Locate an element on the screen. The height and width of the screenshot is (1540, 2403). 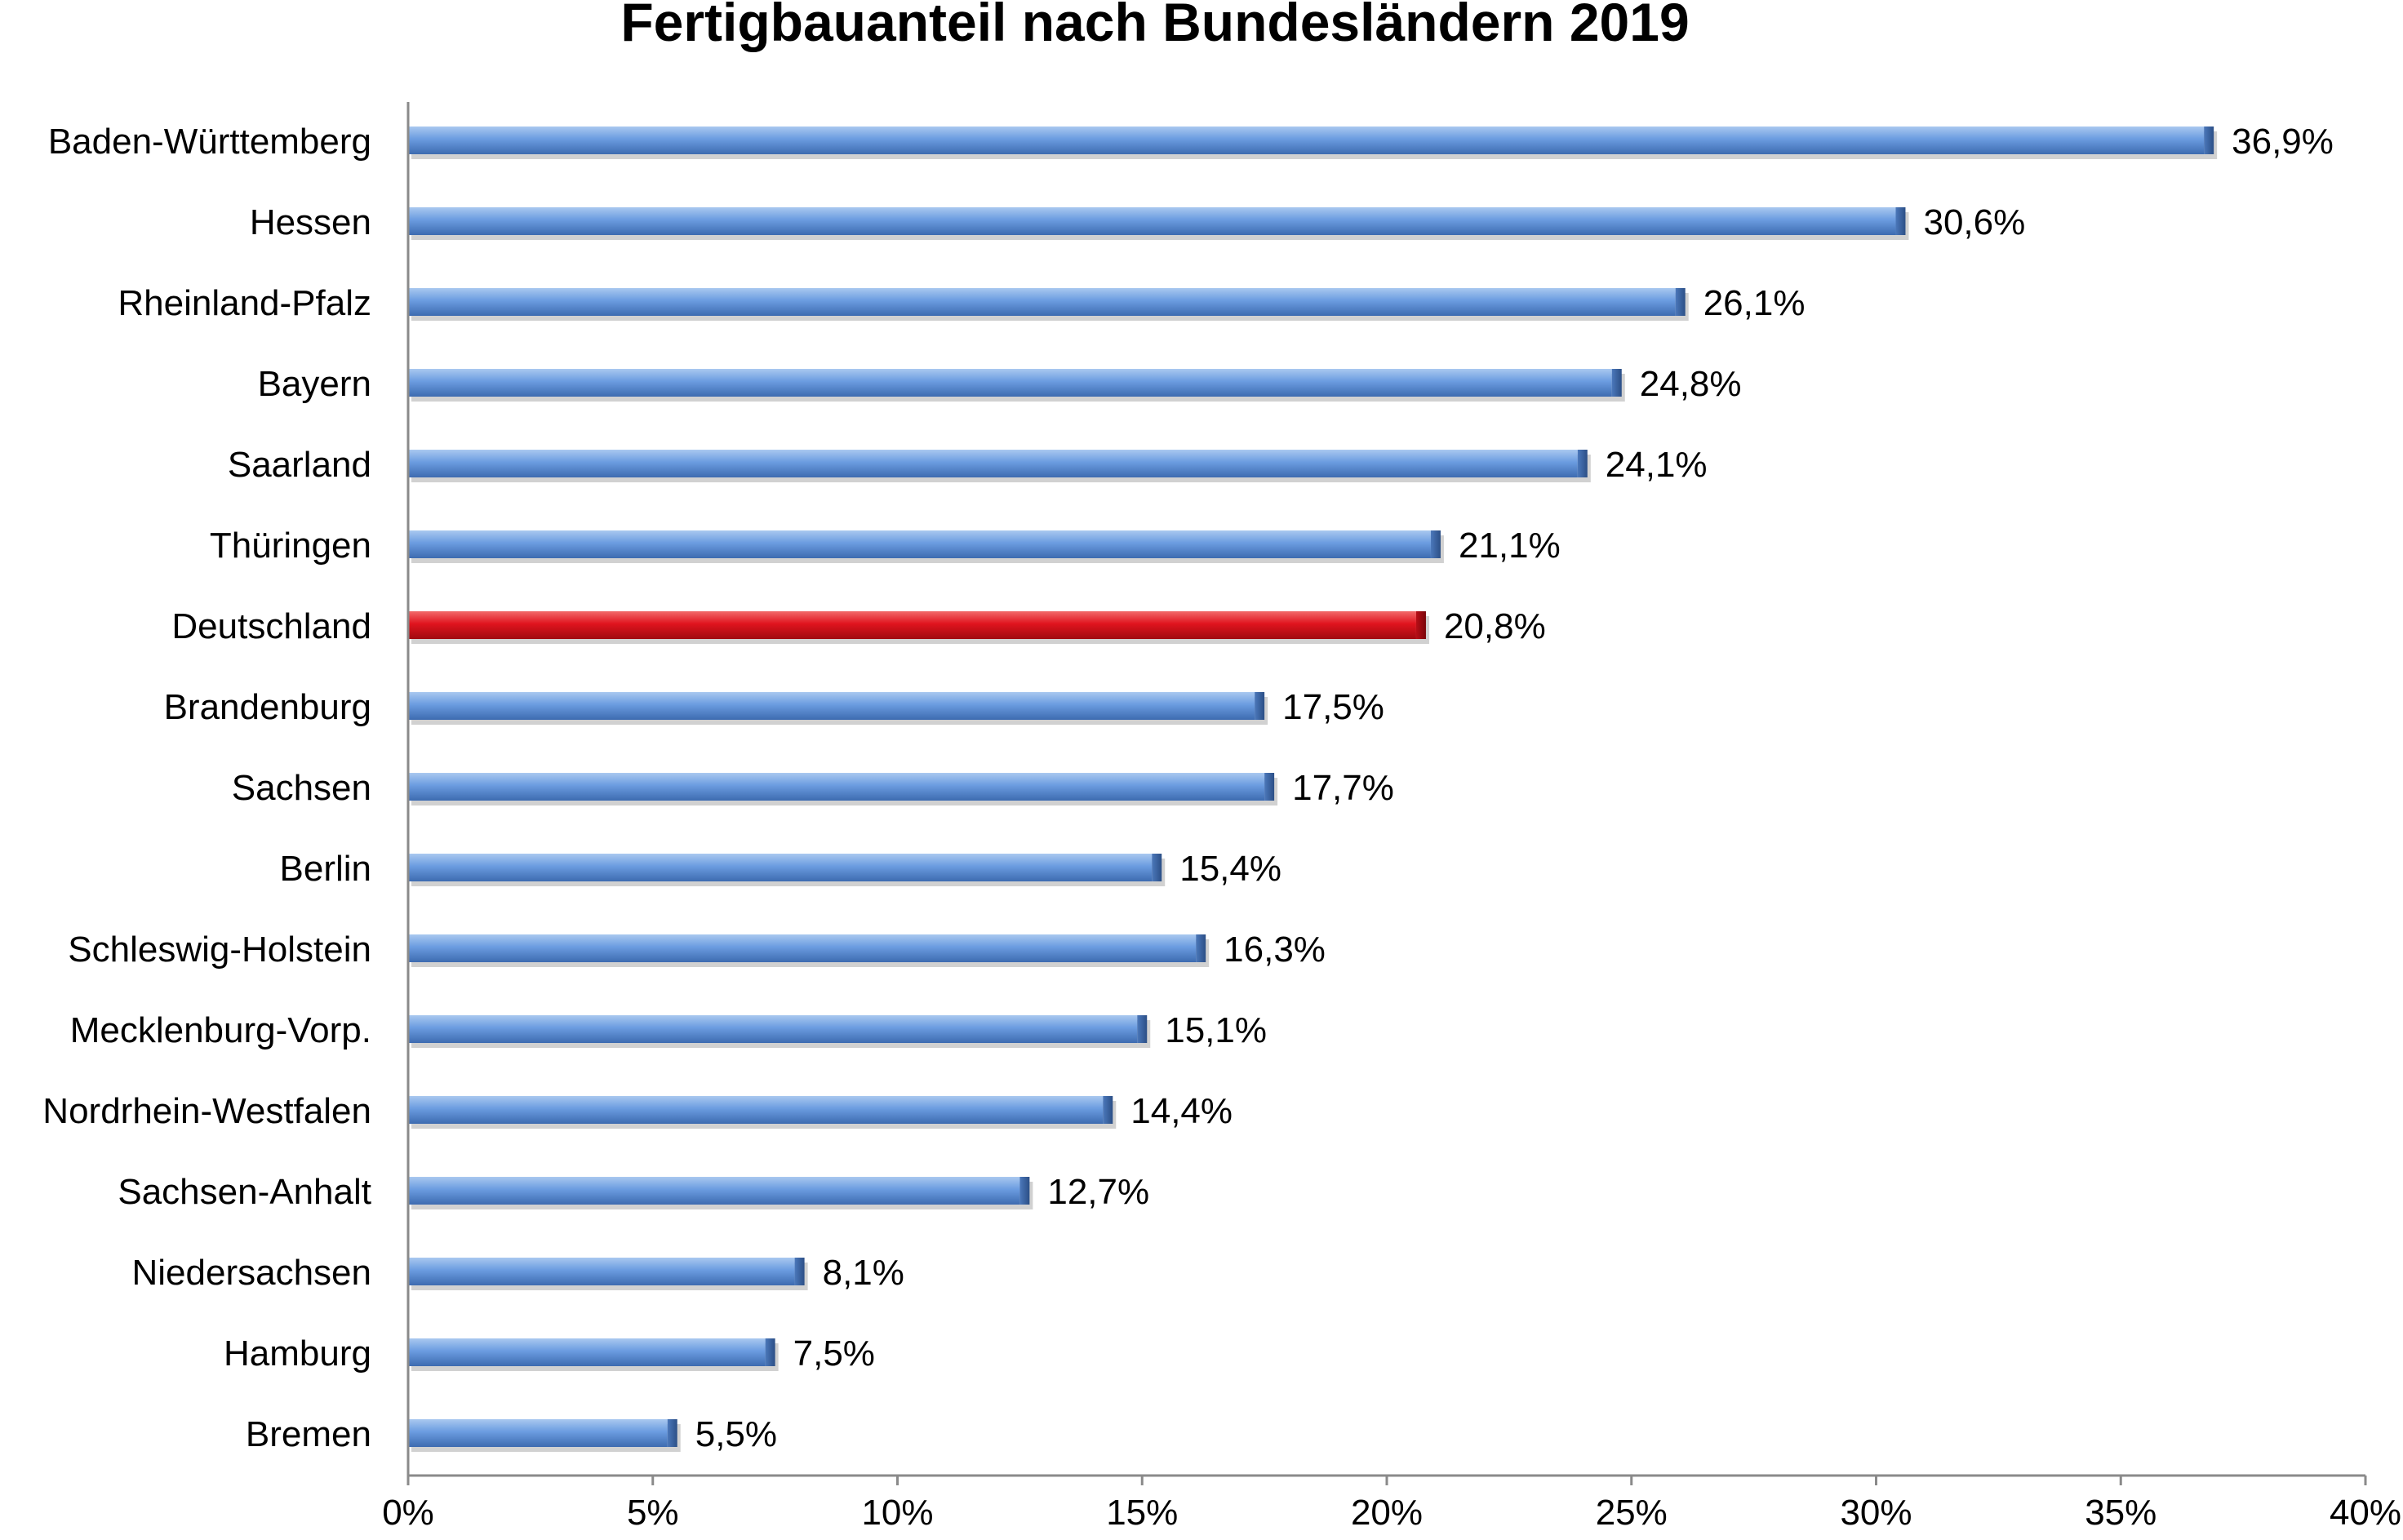
category-label-thueringen: Thüringen is located at coordinates (290, 546).